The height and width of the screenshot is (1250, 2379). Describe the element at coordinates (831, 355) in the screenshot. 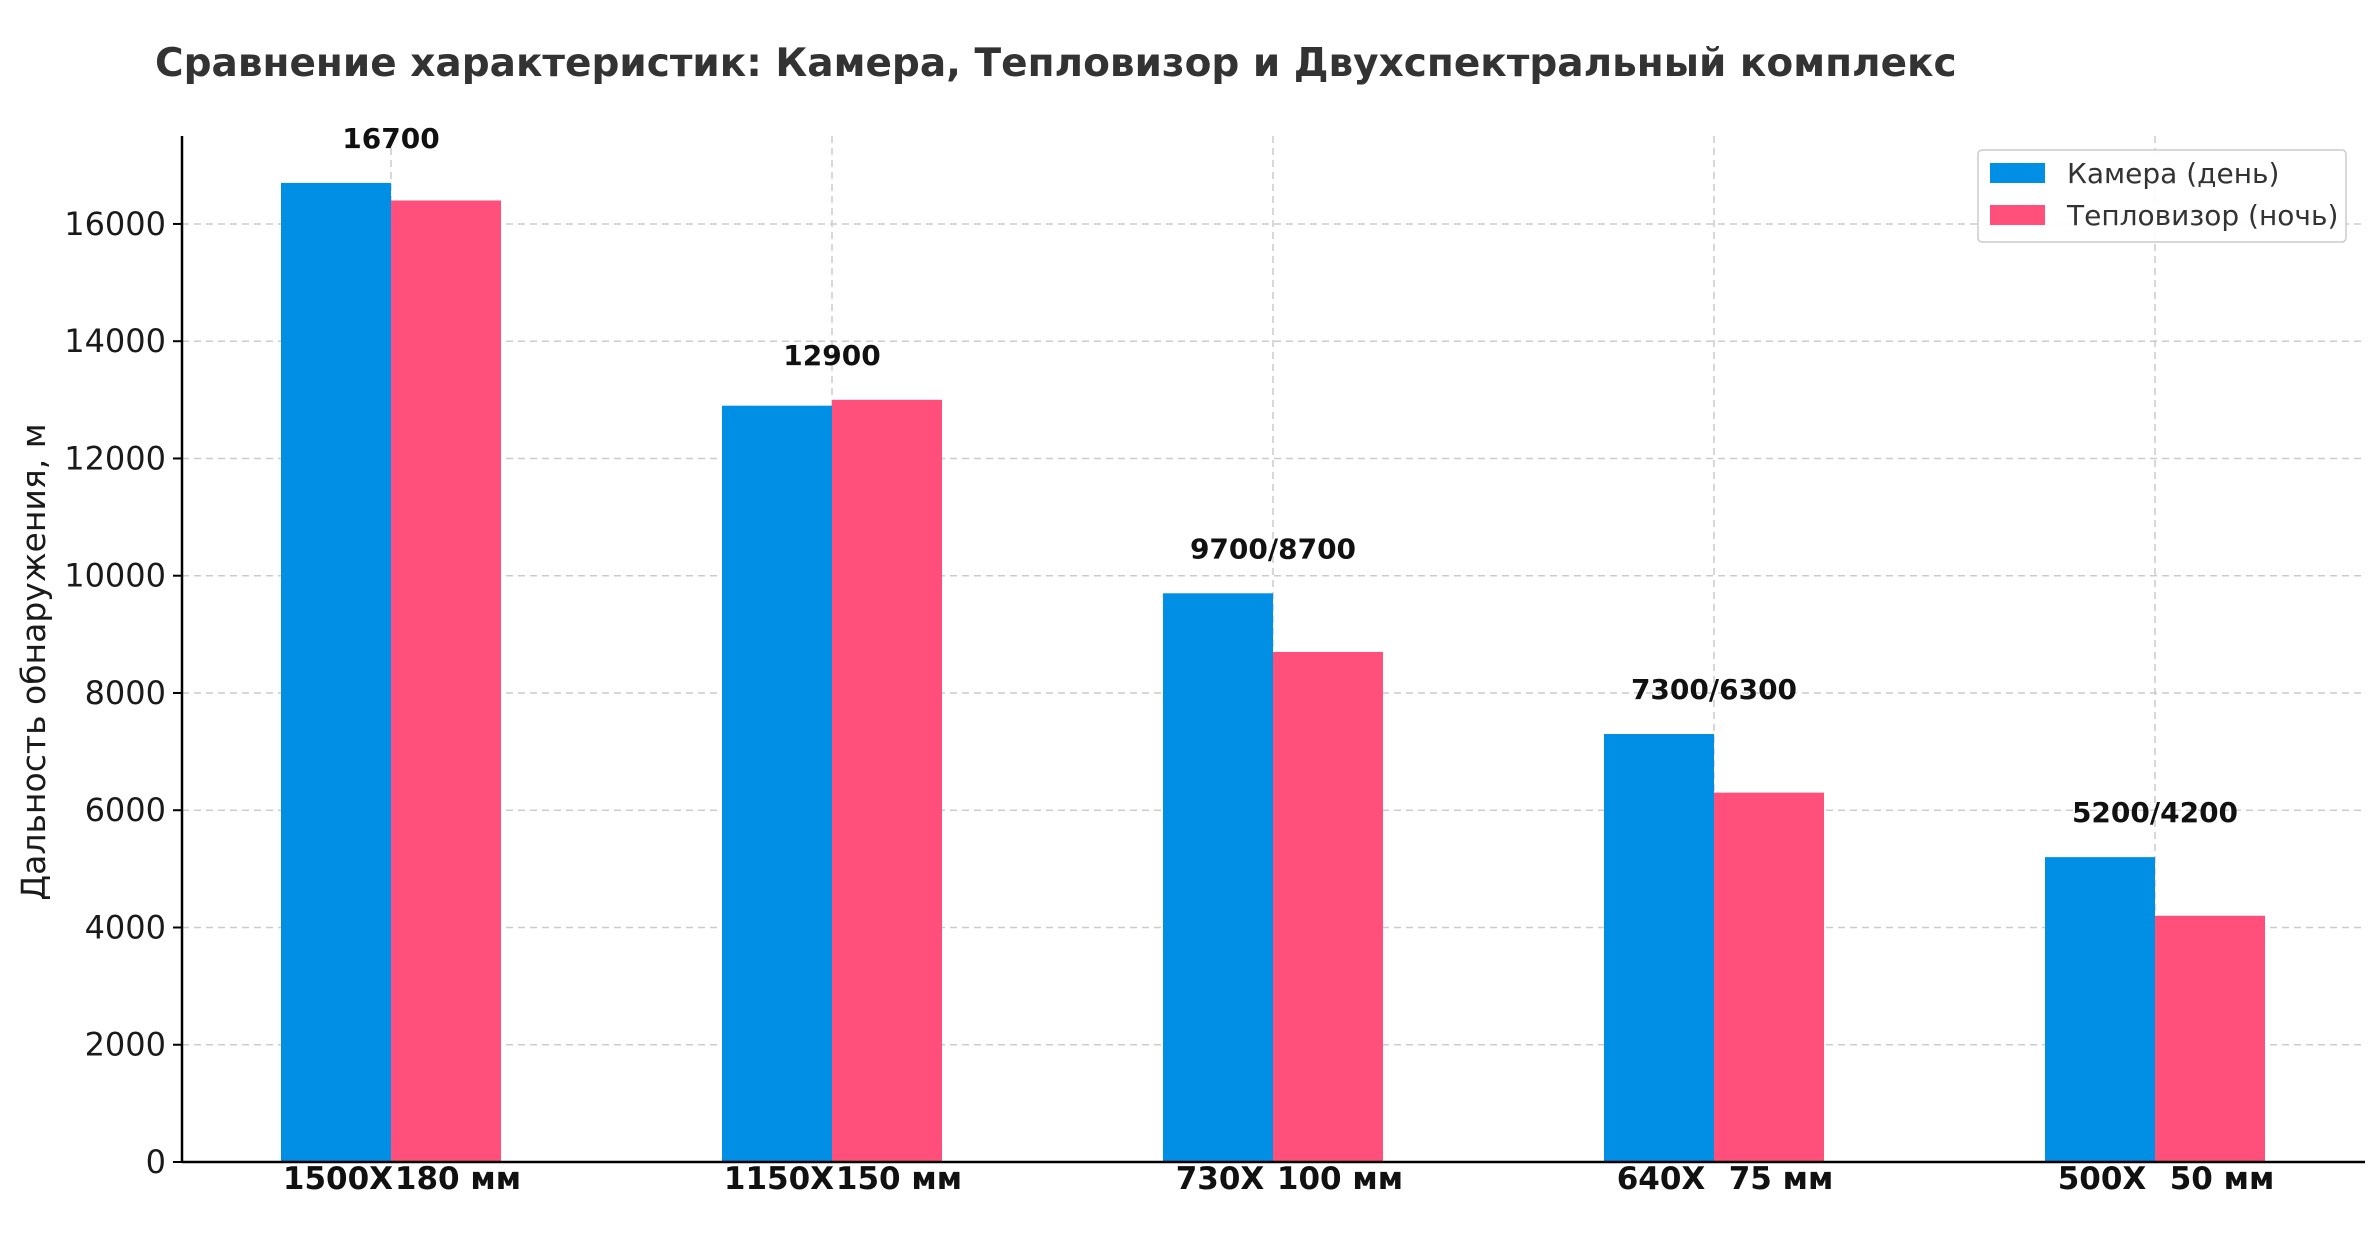

I see `data-label: 12900` at that location.